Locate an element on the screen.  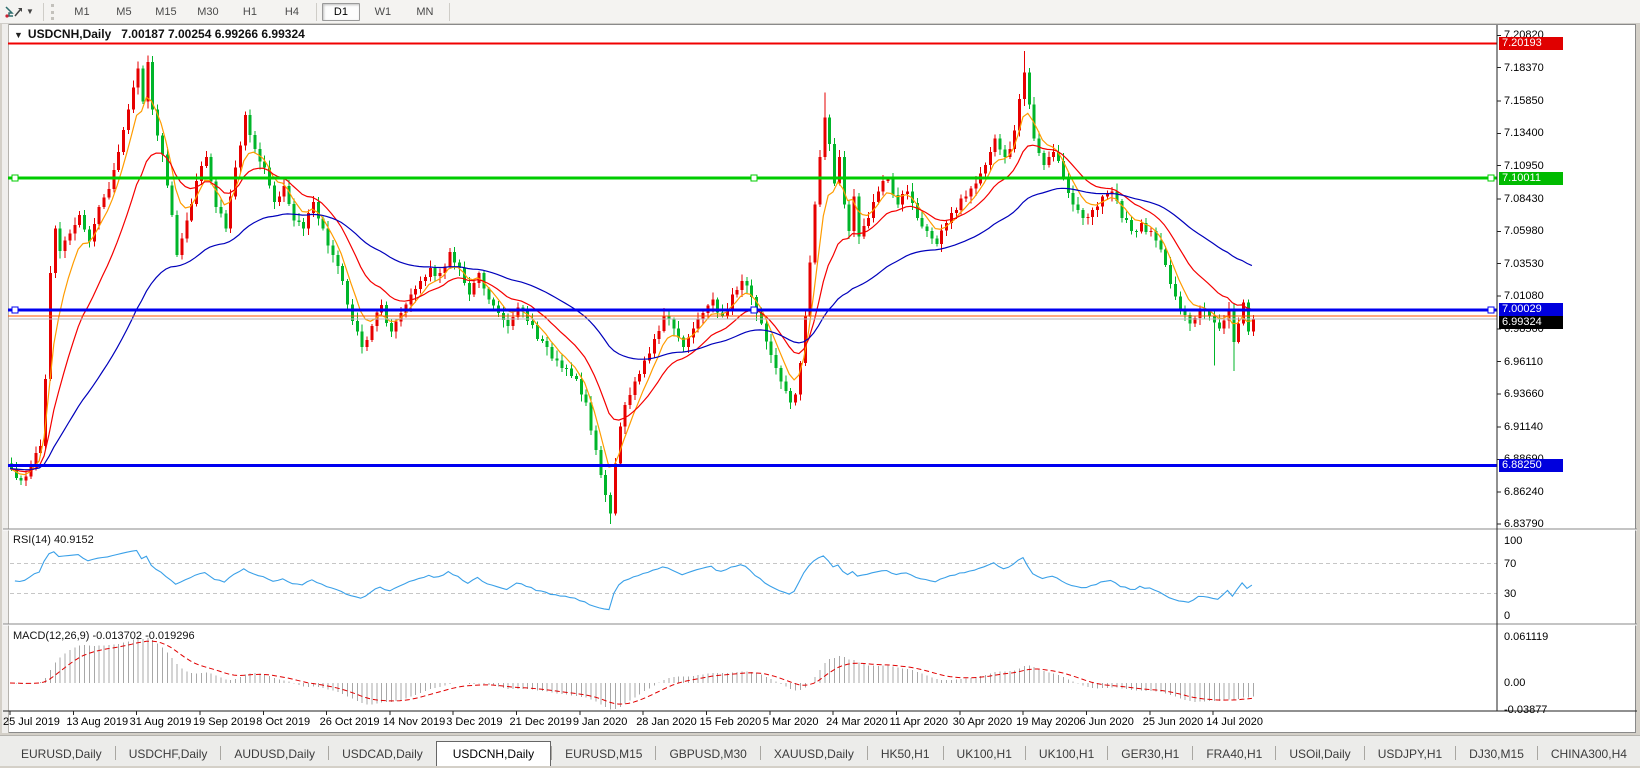
macd-axis-tick: 0.00 is located at coordinates (1515, 683).